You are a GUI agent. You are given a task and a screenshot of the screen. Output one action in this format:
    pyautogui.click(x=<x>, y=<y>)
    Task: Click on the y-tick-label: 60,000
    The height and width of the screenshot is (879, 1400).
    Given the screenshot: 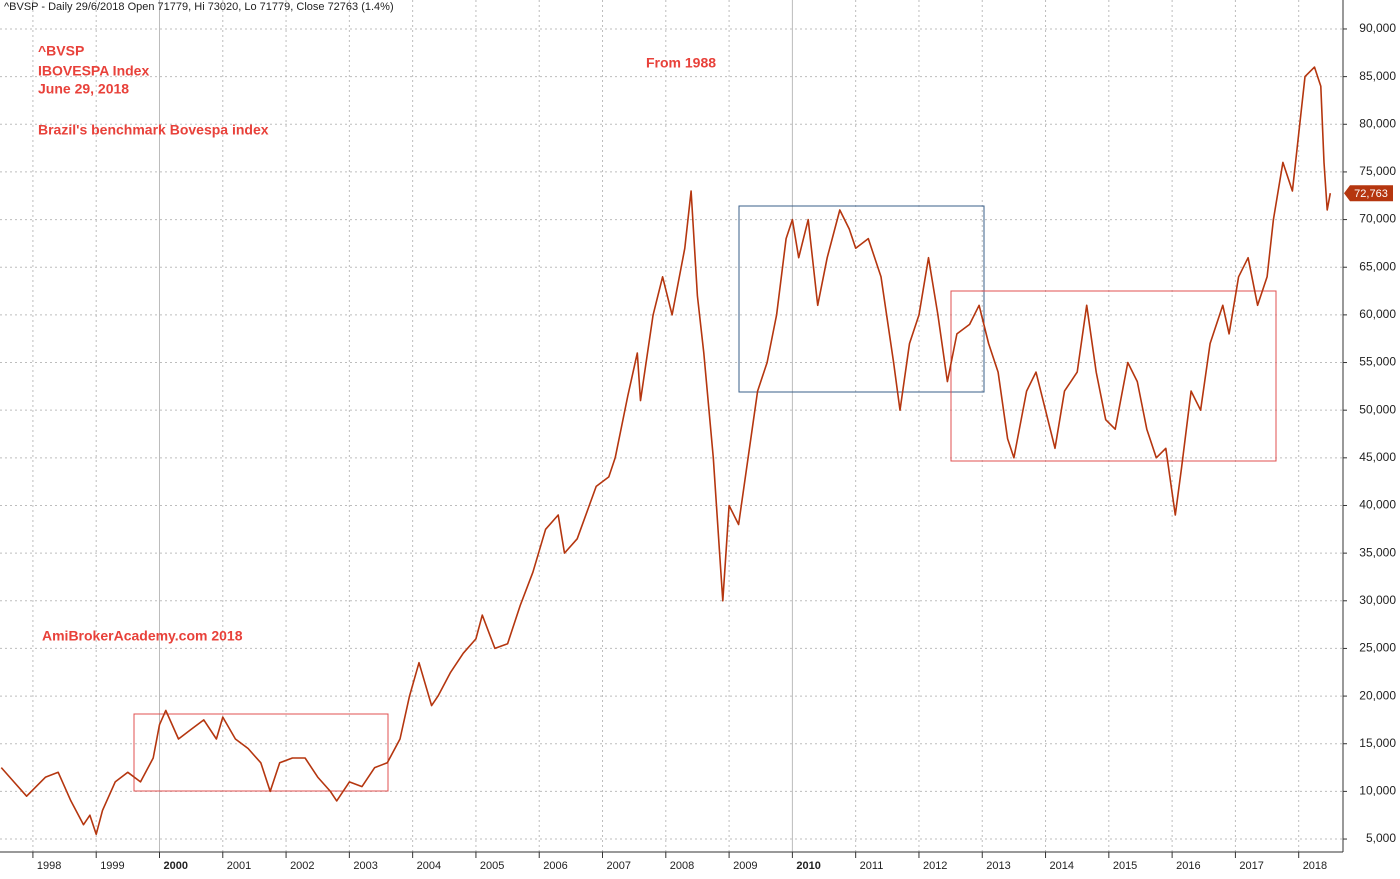 What is the action you would take?
    pyautogui.click(x=1377, y=314)
    